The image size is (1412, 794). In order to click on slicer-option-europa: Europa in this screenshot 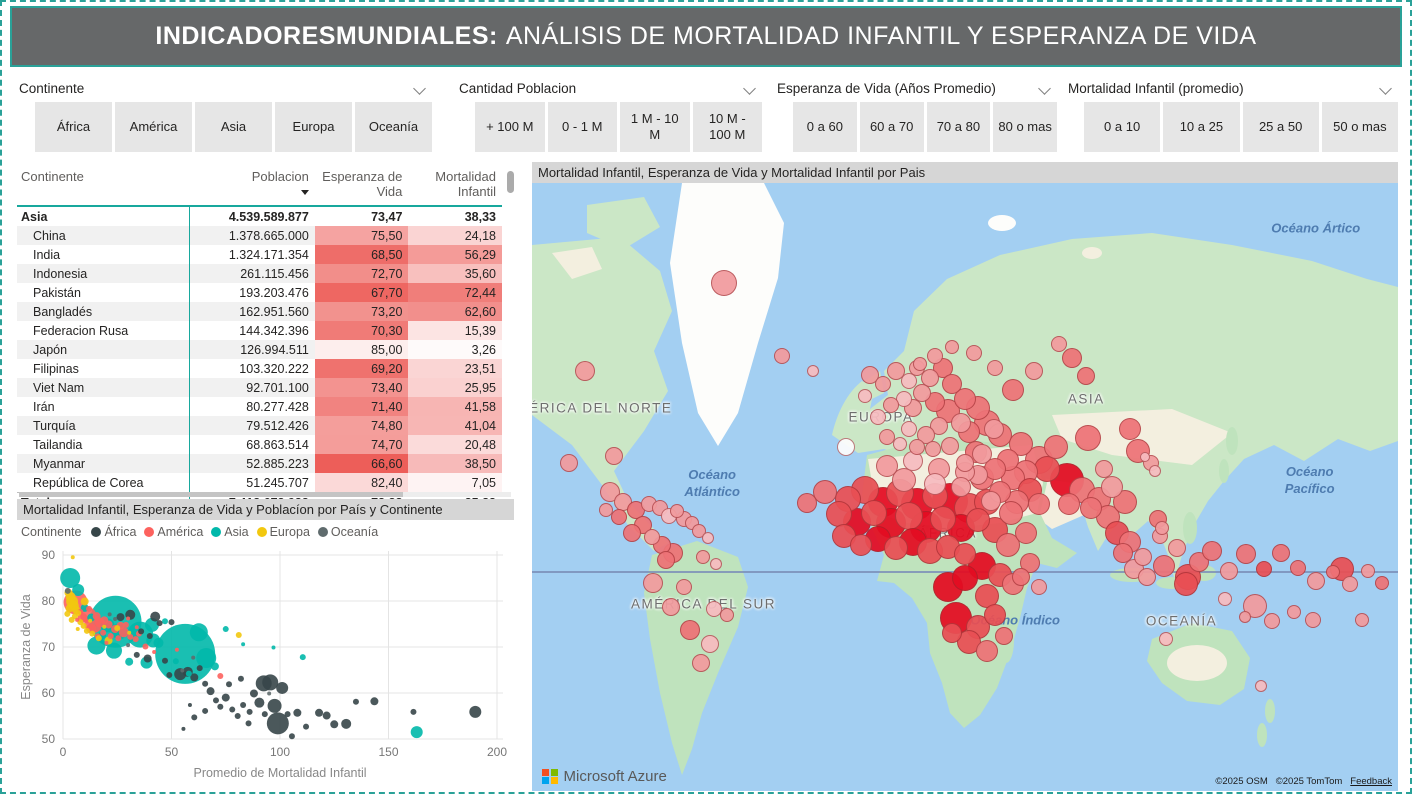, I will do `click(313, 127)`.